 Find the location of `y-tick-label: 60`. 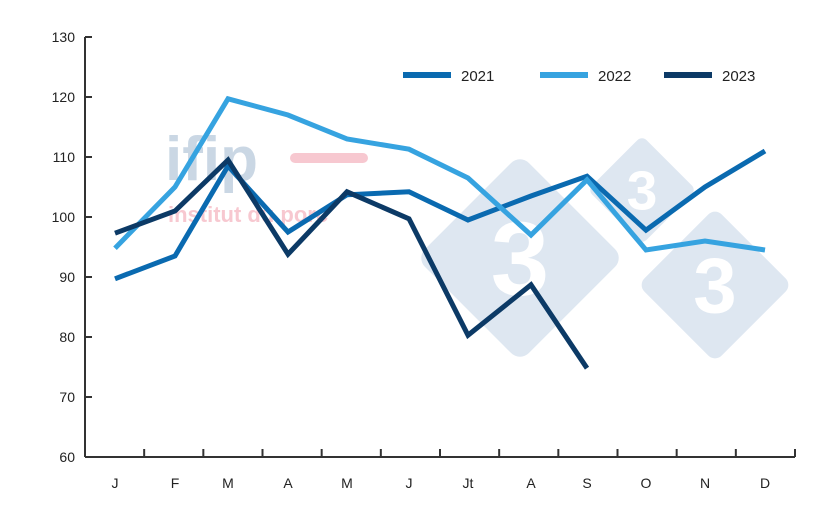

y-tick-label: 60 is located at coordinates (67, 457).